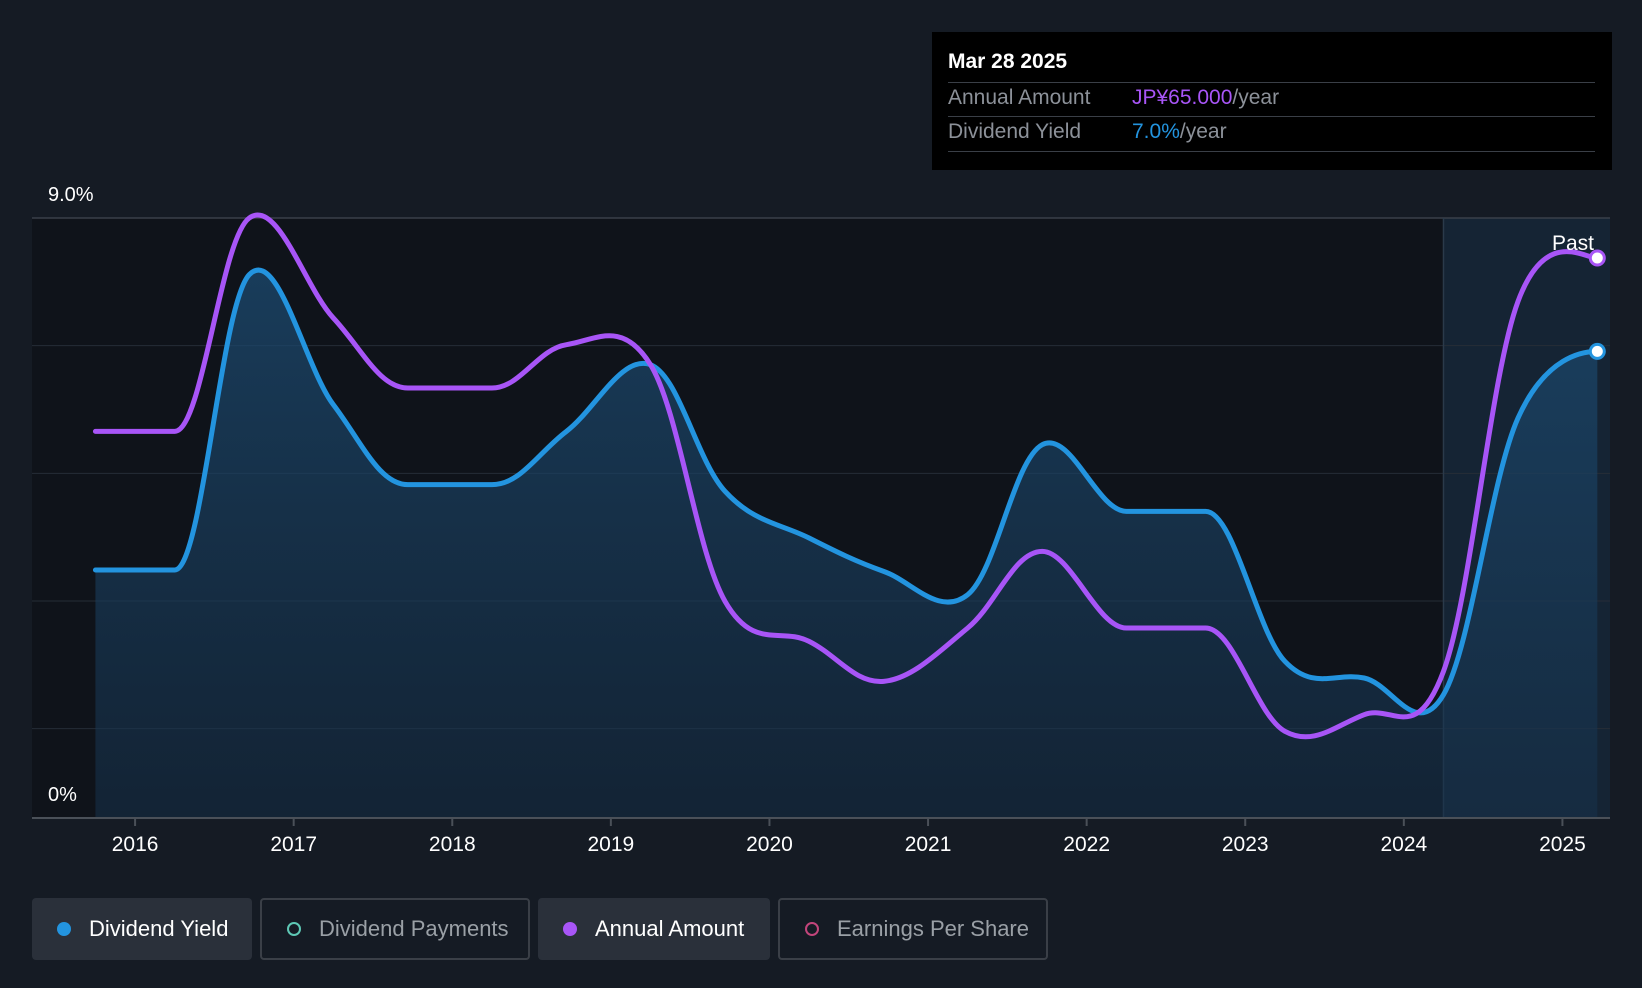  I want to click on tooltip-row-annual-amount: Annual Amount JP¥65.000/year, so click(1113, 98).